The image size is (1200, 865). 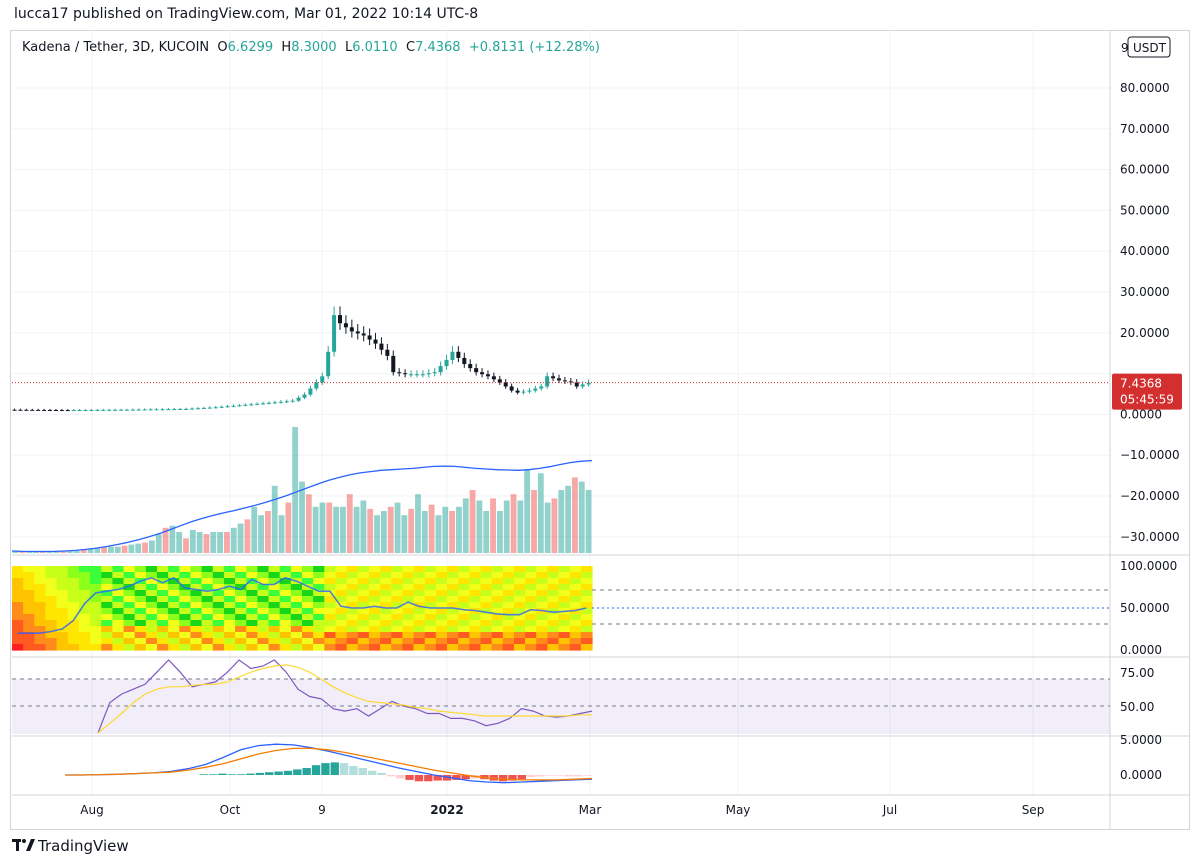 I want to click on macd-signal-line, so click(x=329, y=764).